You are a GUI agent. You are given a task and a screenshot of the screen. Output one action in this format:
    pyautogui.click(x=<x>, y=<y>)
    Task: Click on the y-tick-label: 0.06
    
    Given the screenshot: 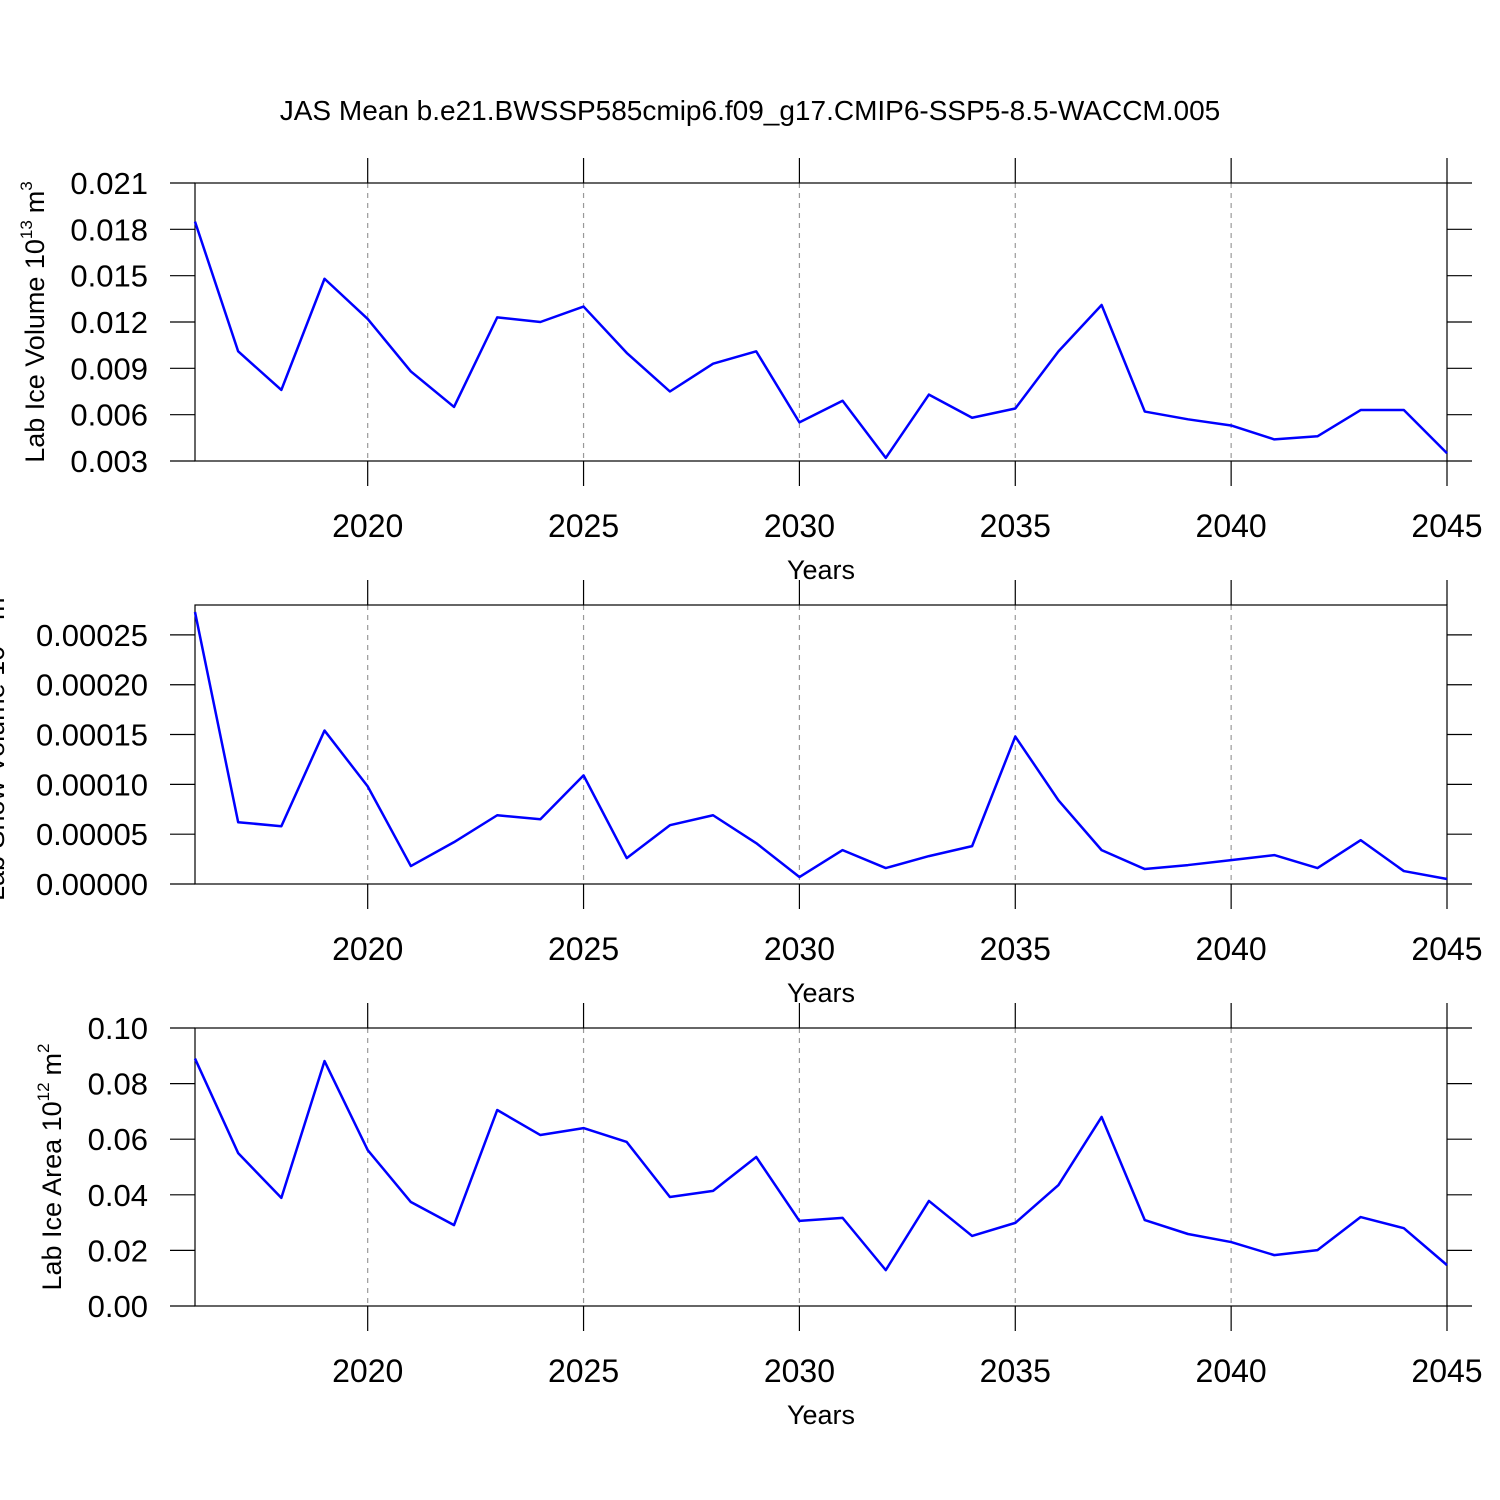 What is the action you would take?
    pyautogui.click(x=118, y=1139)
    